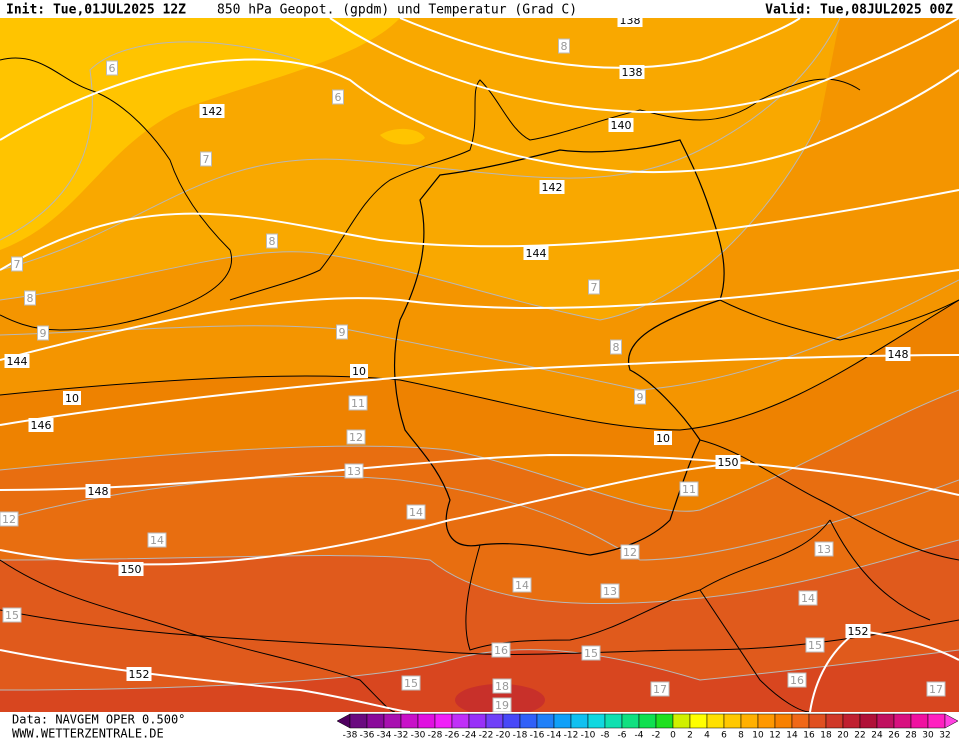 Image resolution: width=959 pixels, height=741 pixels. Describe the element at coordinates (588, 736) in the screenshot. I see `colorbar-tick-label: -10` at that location.